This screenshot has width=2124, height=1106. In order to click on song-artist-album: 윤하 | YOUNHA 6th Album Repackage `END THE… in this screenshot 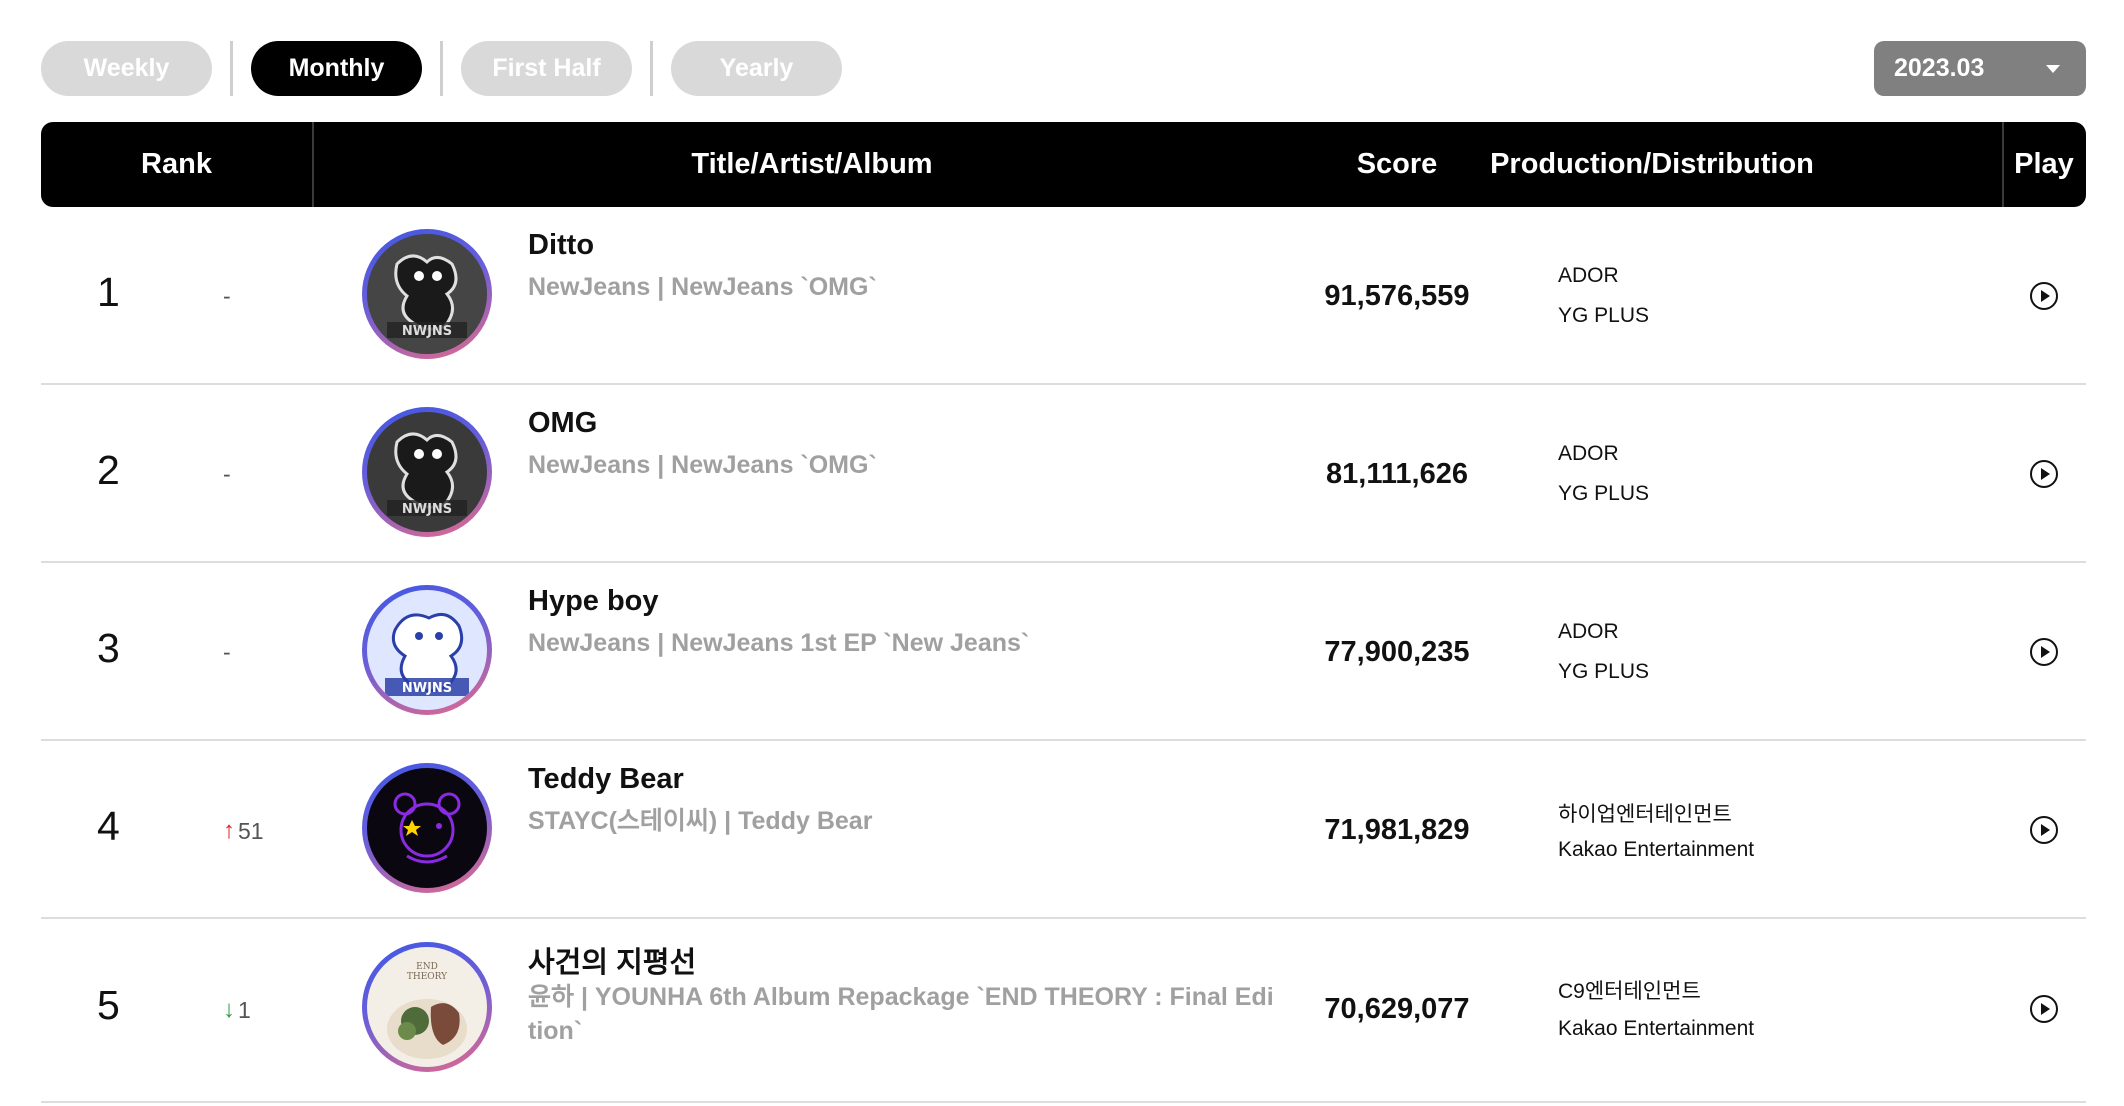, I will do `click(901, 1014)`.